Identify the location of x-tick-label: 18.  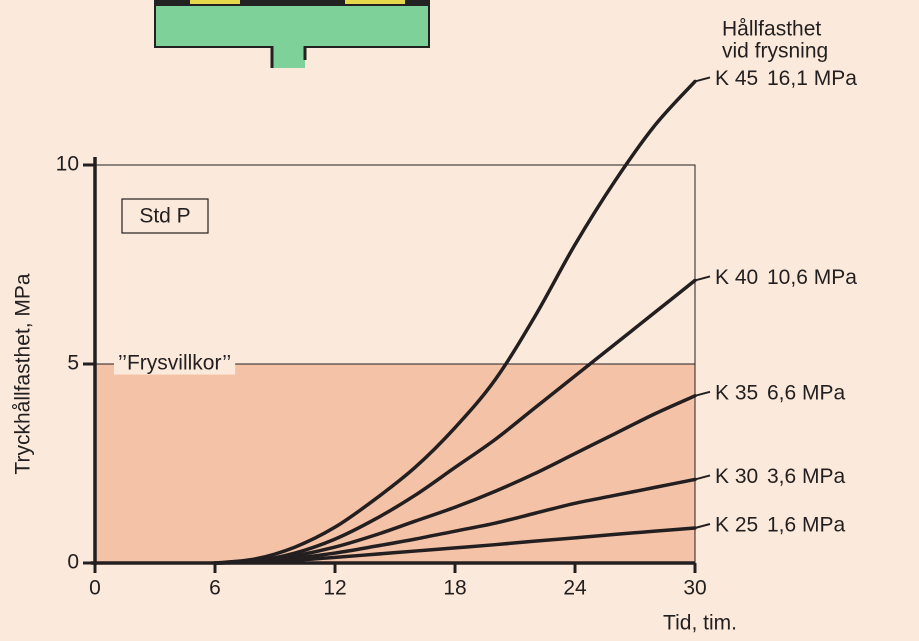
(454, 588).